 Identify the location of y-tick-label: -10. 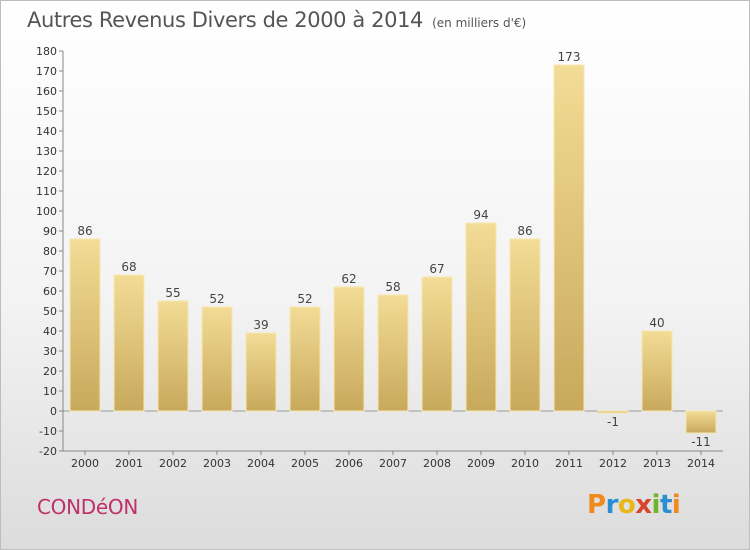
(48, 431).